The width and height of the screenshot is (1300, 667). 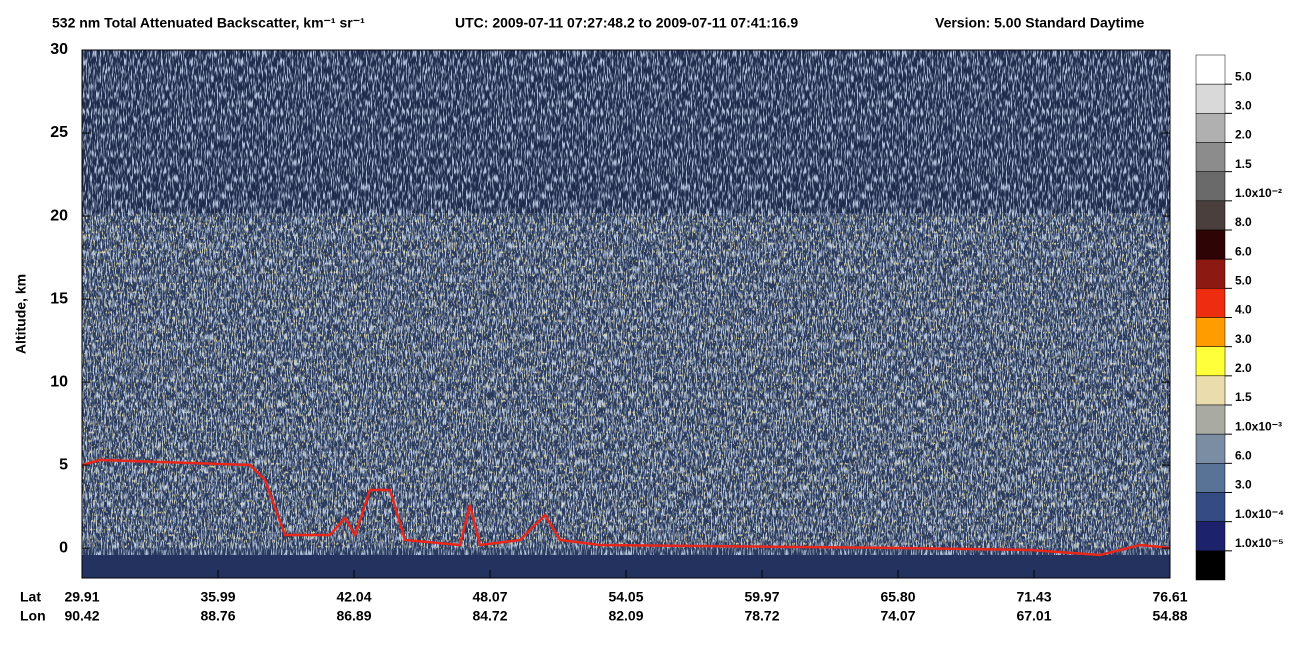 I want to click on y-tick-label: 20, so click(x=59, y=215).